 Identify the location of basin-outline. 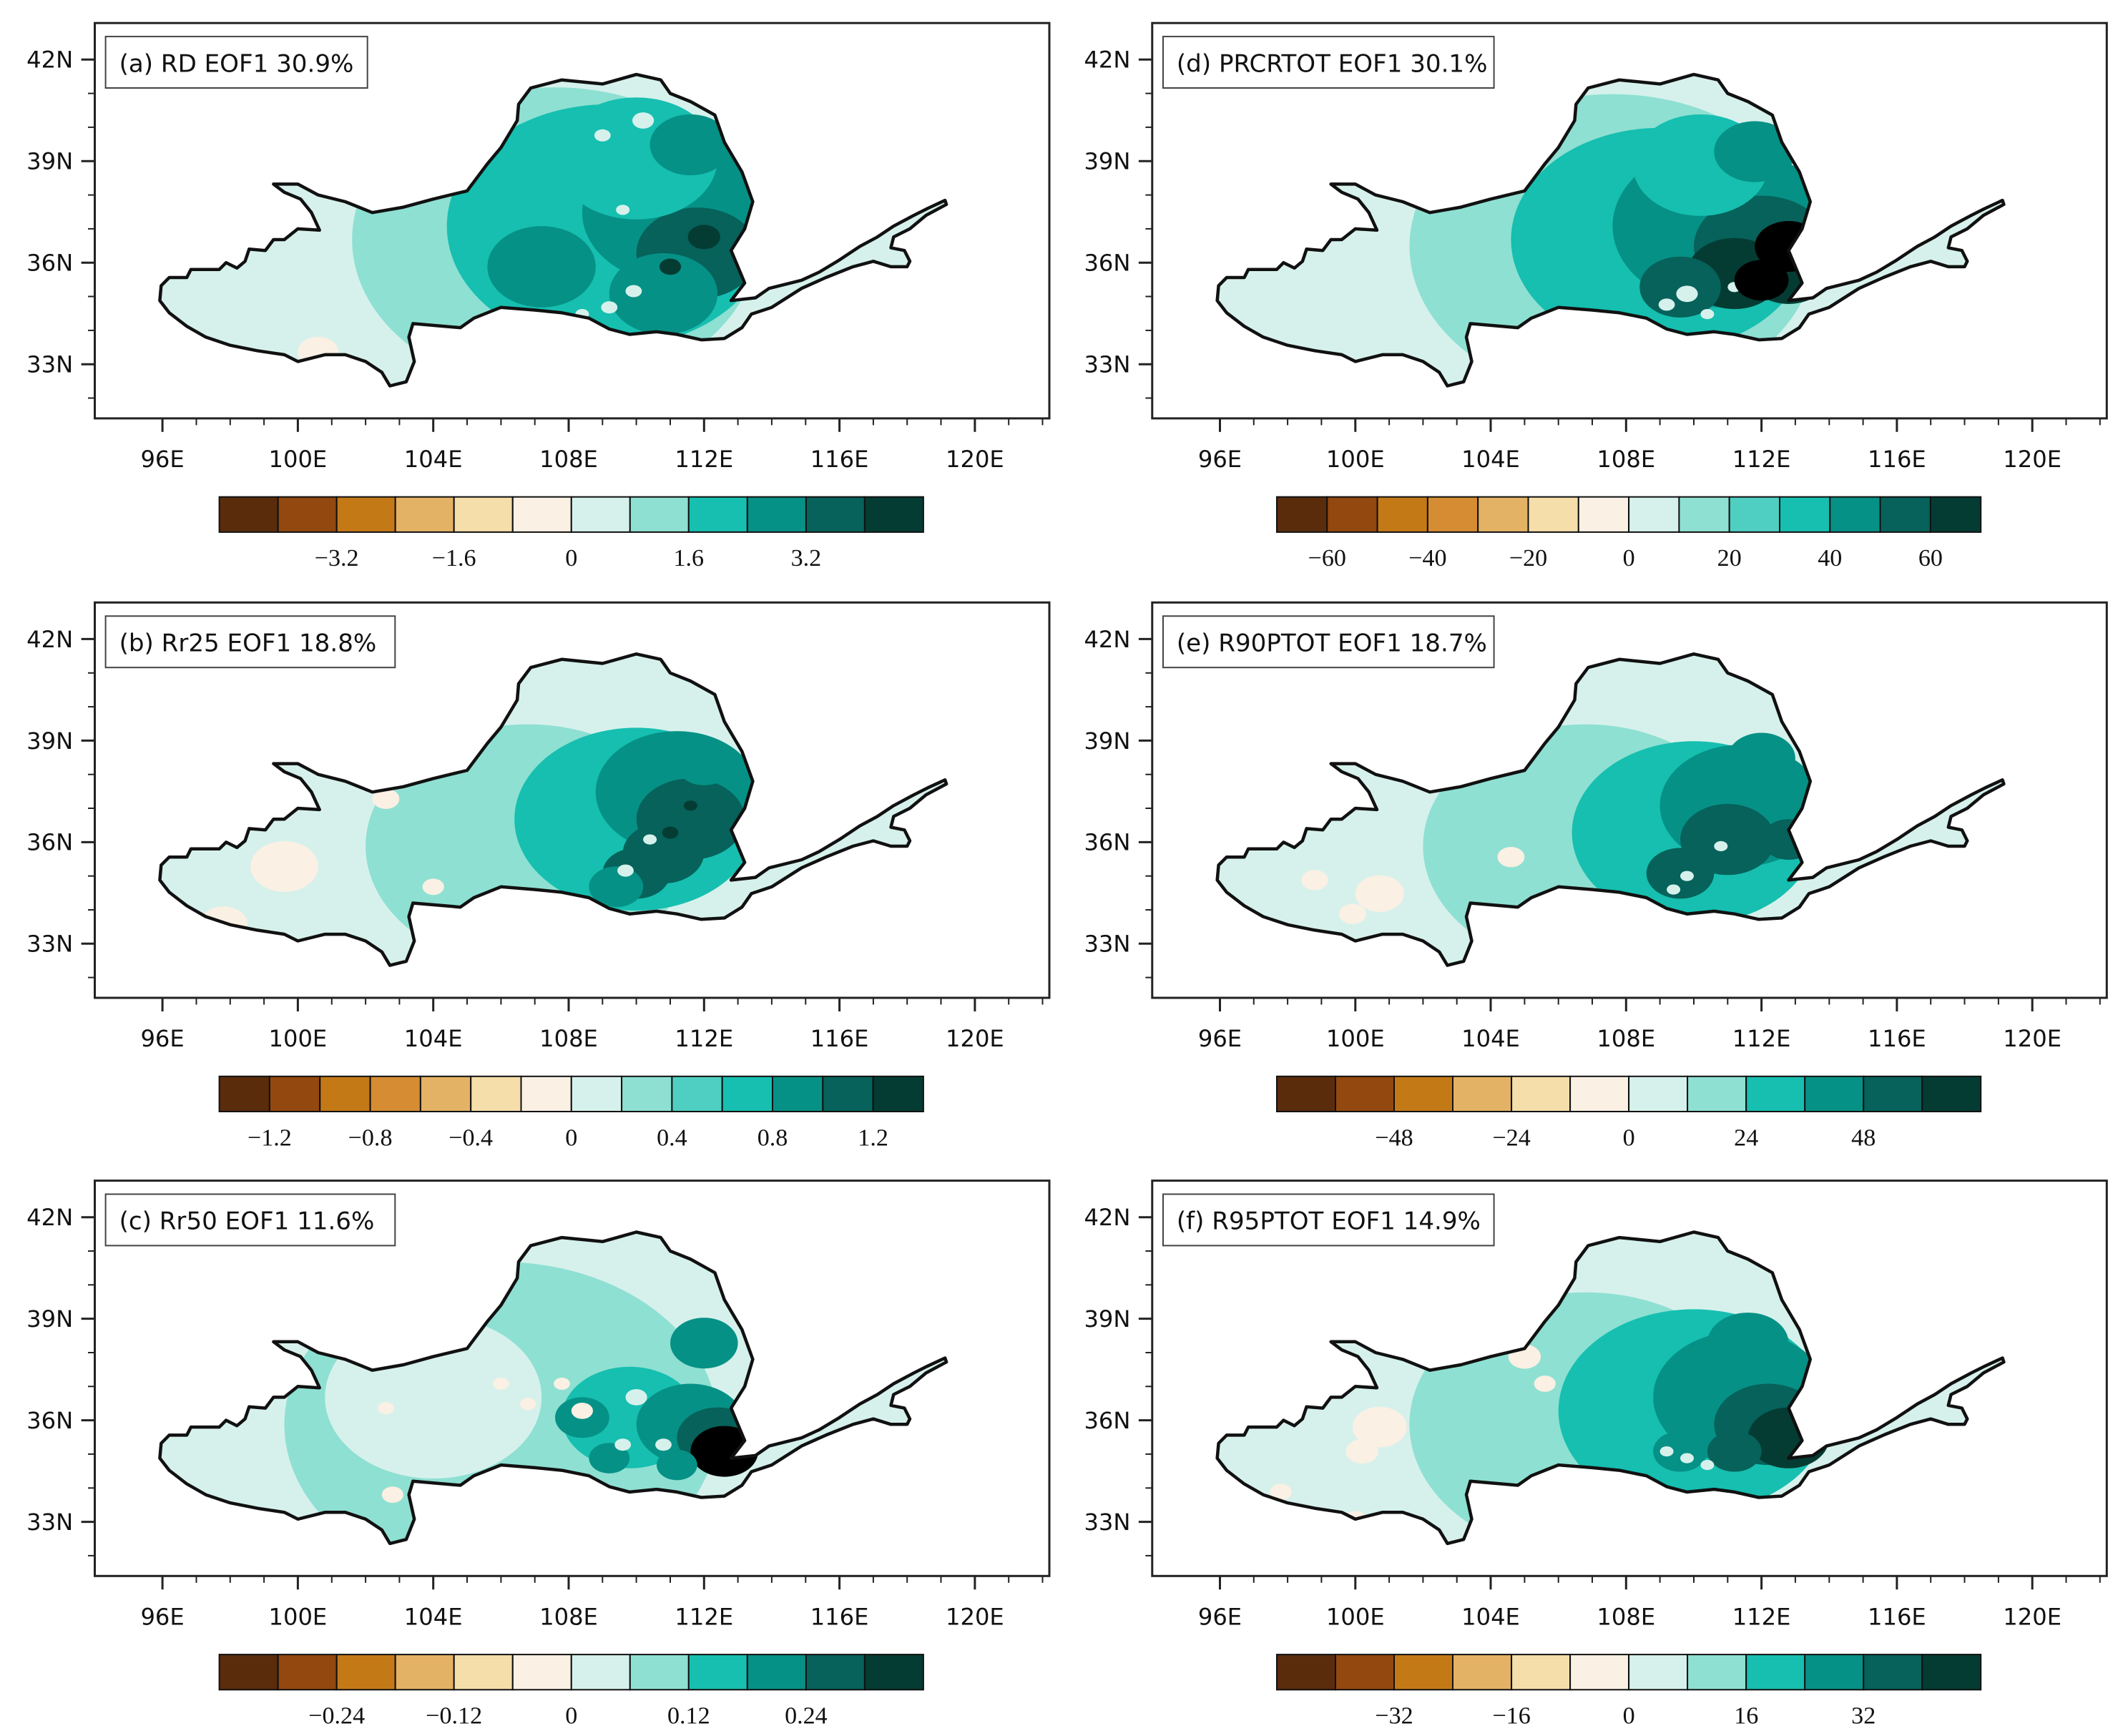
(553, 1388).